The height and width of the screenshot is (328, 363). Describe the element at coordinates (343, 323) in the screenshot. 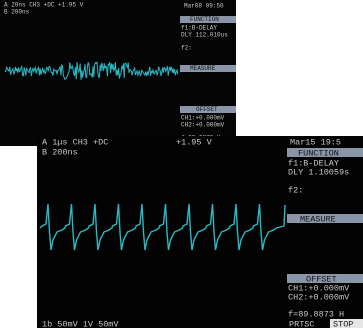

I see `footer-text: STOP` at that location.